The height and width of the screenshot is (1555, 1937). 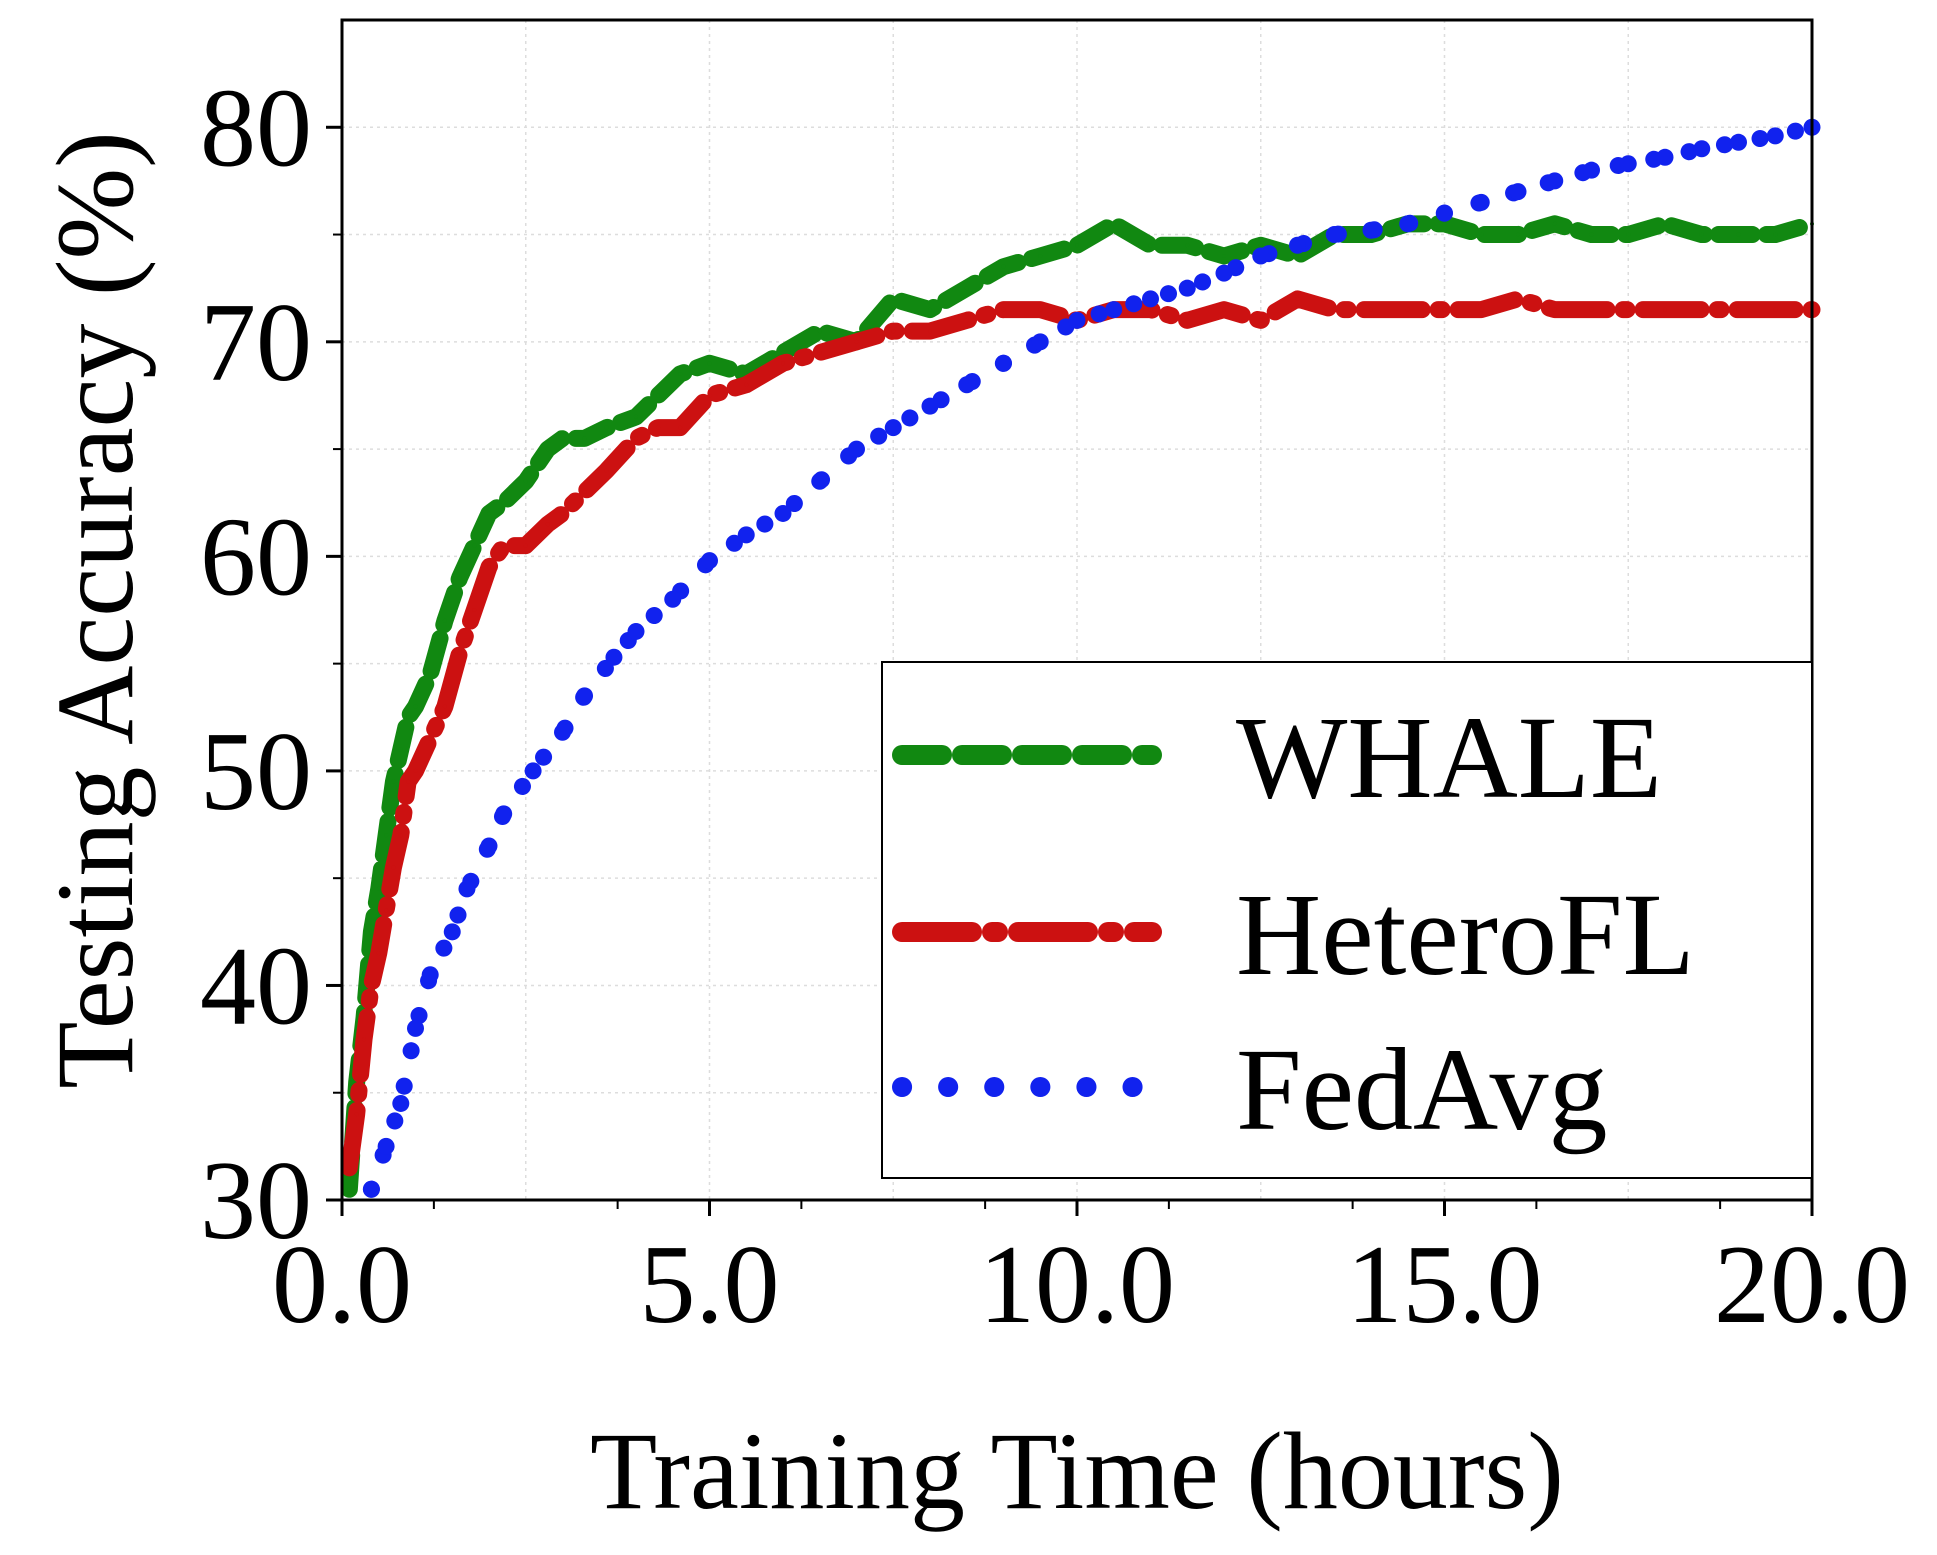 I want to click on x-tick-label: 15.0, so click(x=1445, y=1285).